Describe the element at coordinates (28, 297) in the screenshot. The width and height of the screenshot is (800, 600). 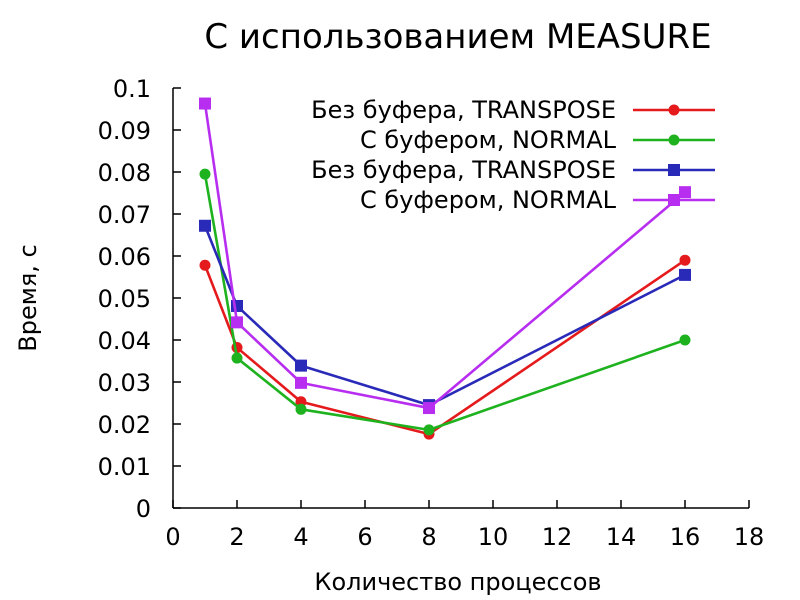
I see `y-axis-label: Время, с` at that location.